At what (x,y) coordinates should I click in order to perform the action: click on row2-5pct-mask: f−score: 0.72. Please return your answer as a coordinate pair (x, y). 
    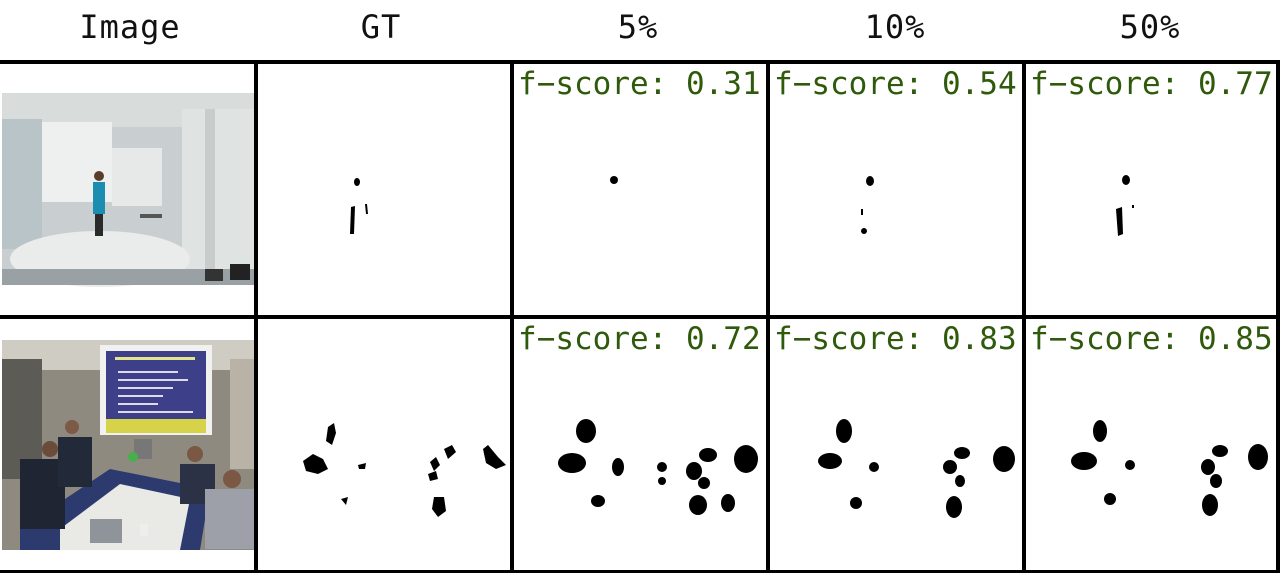
    Looking at the image, I should click on (640, 444).